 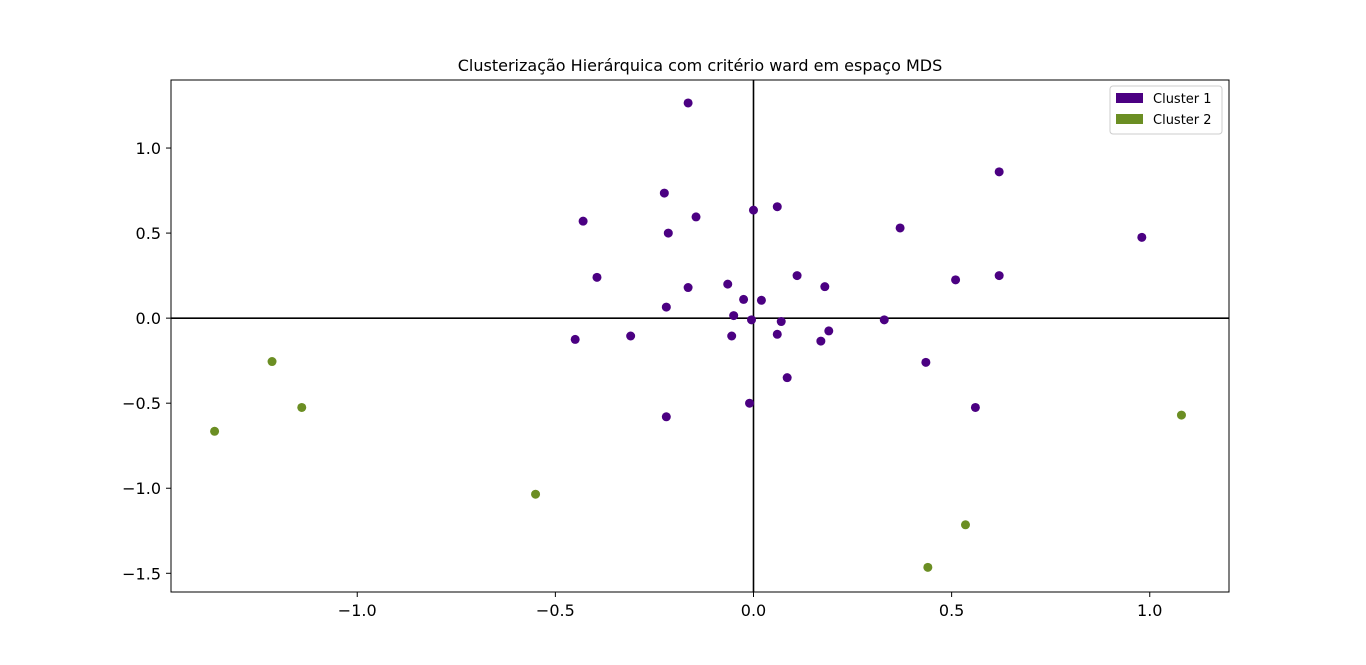 What do you see at coordinates (1182, 99) in the screenshot?
I see `legend-label: Cluster 1` at bounding box center [1182, 99].